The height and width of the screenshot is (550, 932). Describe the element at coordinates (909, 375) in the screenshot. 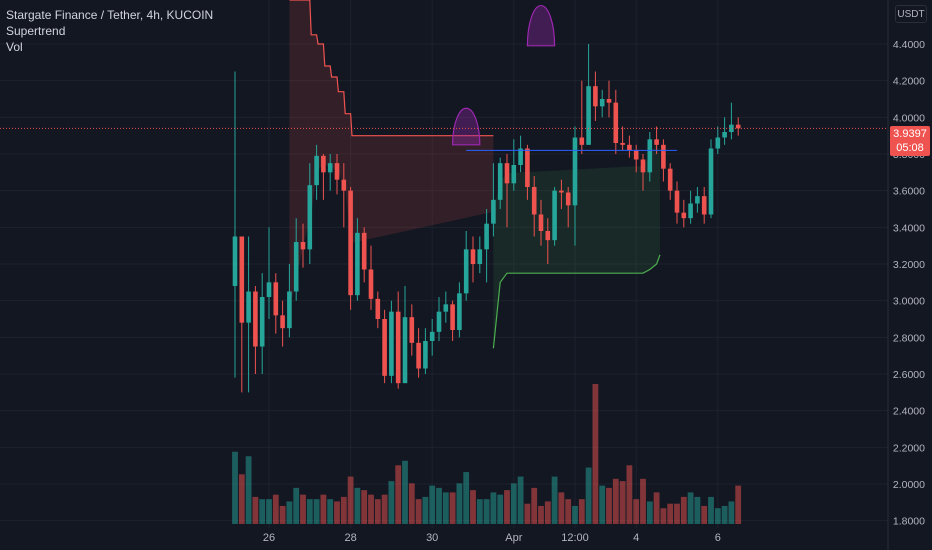

I see `y-tick-label: 2.6000` at that location.